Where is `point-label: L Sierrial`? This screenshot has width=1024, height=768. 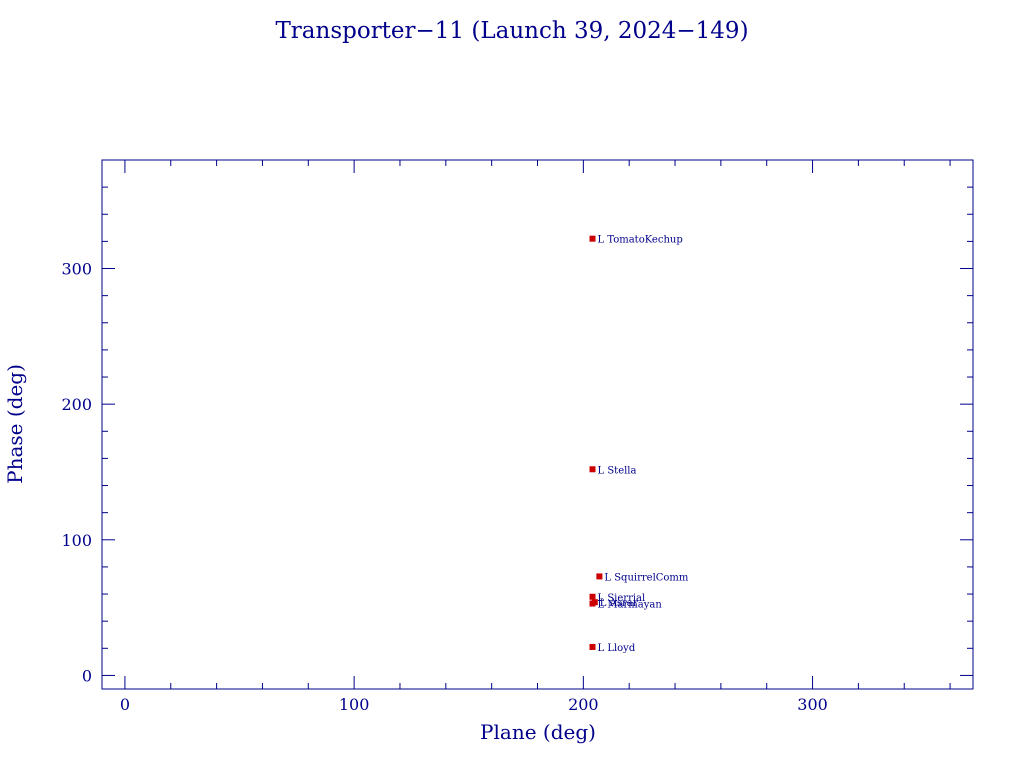
point-label: L Sierrial is located at coordinates (622, 598).